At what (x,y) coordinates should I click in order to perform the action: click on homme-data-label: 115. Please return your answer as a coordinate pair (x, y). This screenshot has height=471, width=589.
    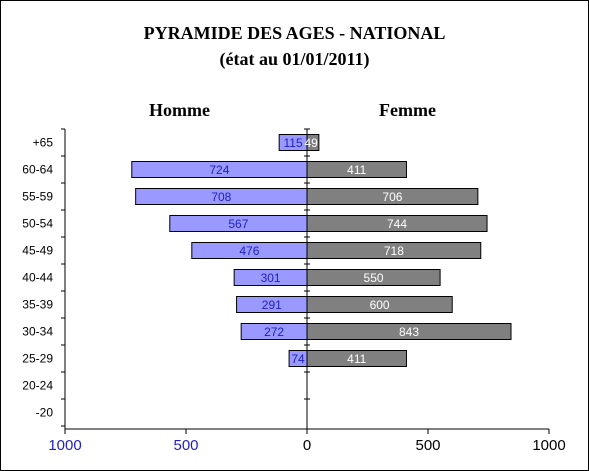
    Looking at the image, I should click on (293, 143).